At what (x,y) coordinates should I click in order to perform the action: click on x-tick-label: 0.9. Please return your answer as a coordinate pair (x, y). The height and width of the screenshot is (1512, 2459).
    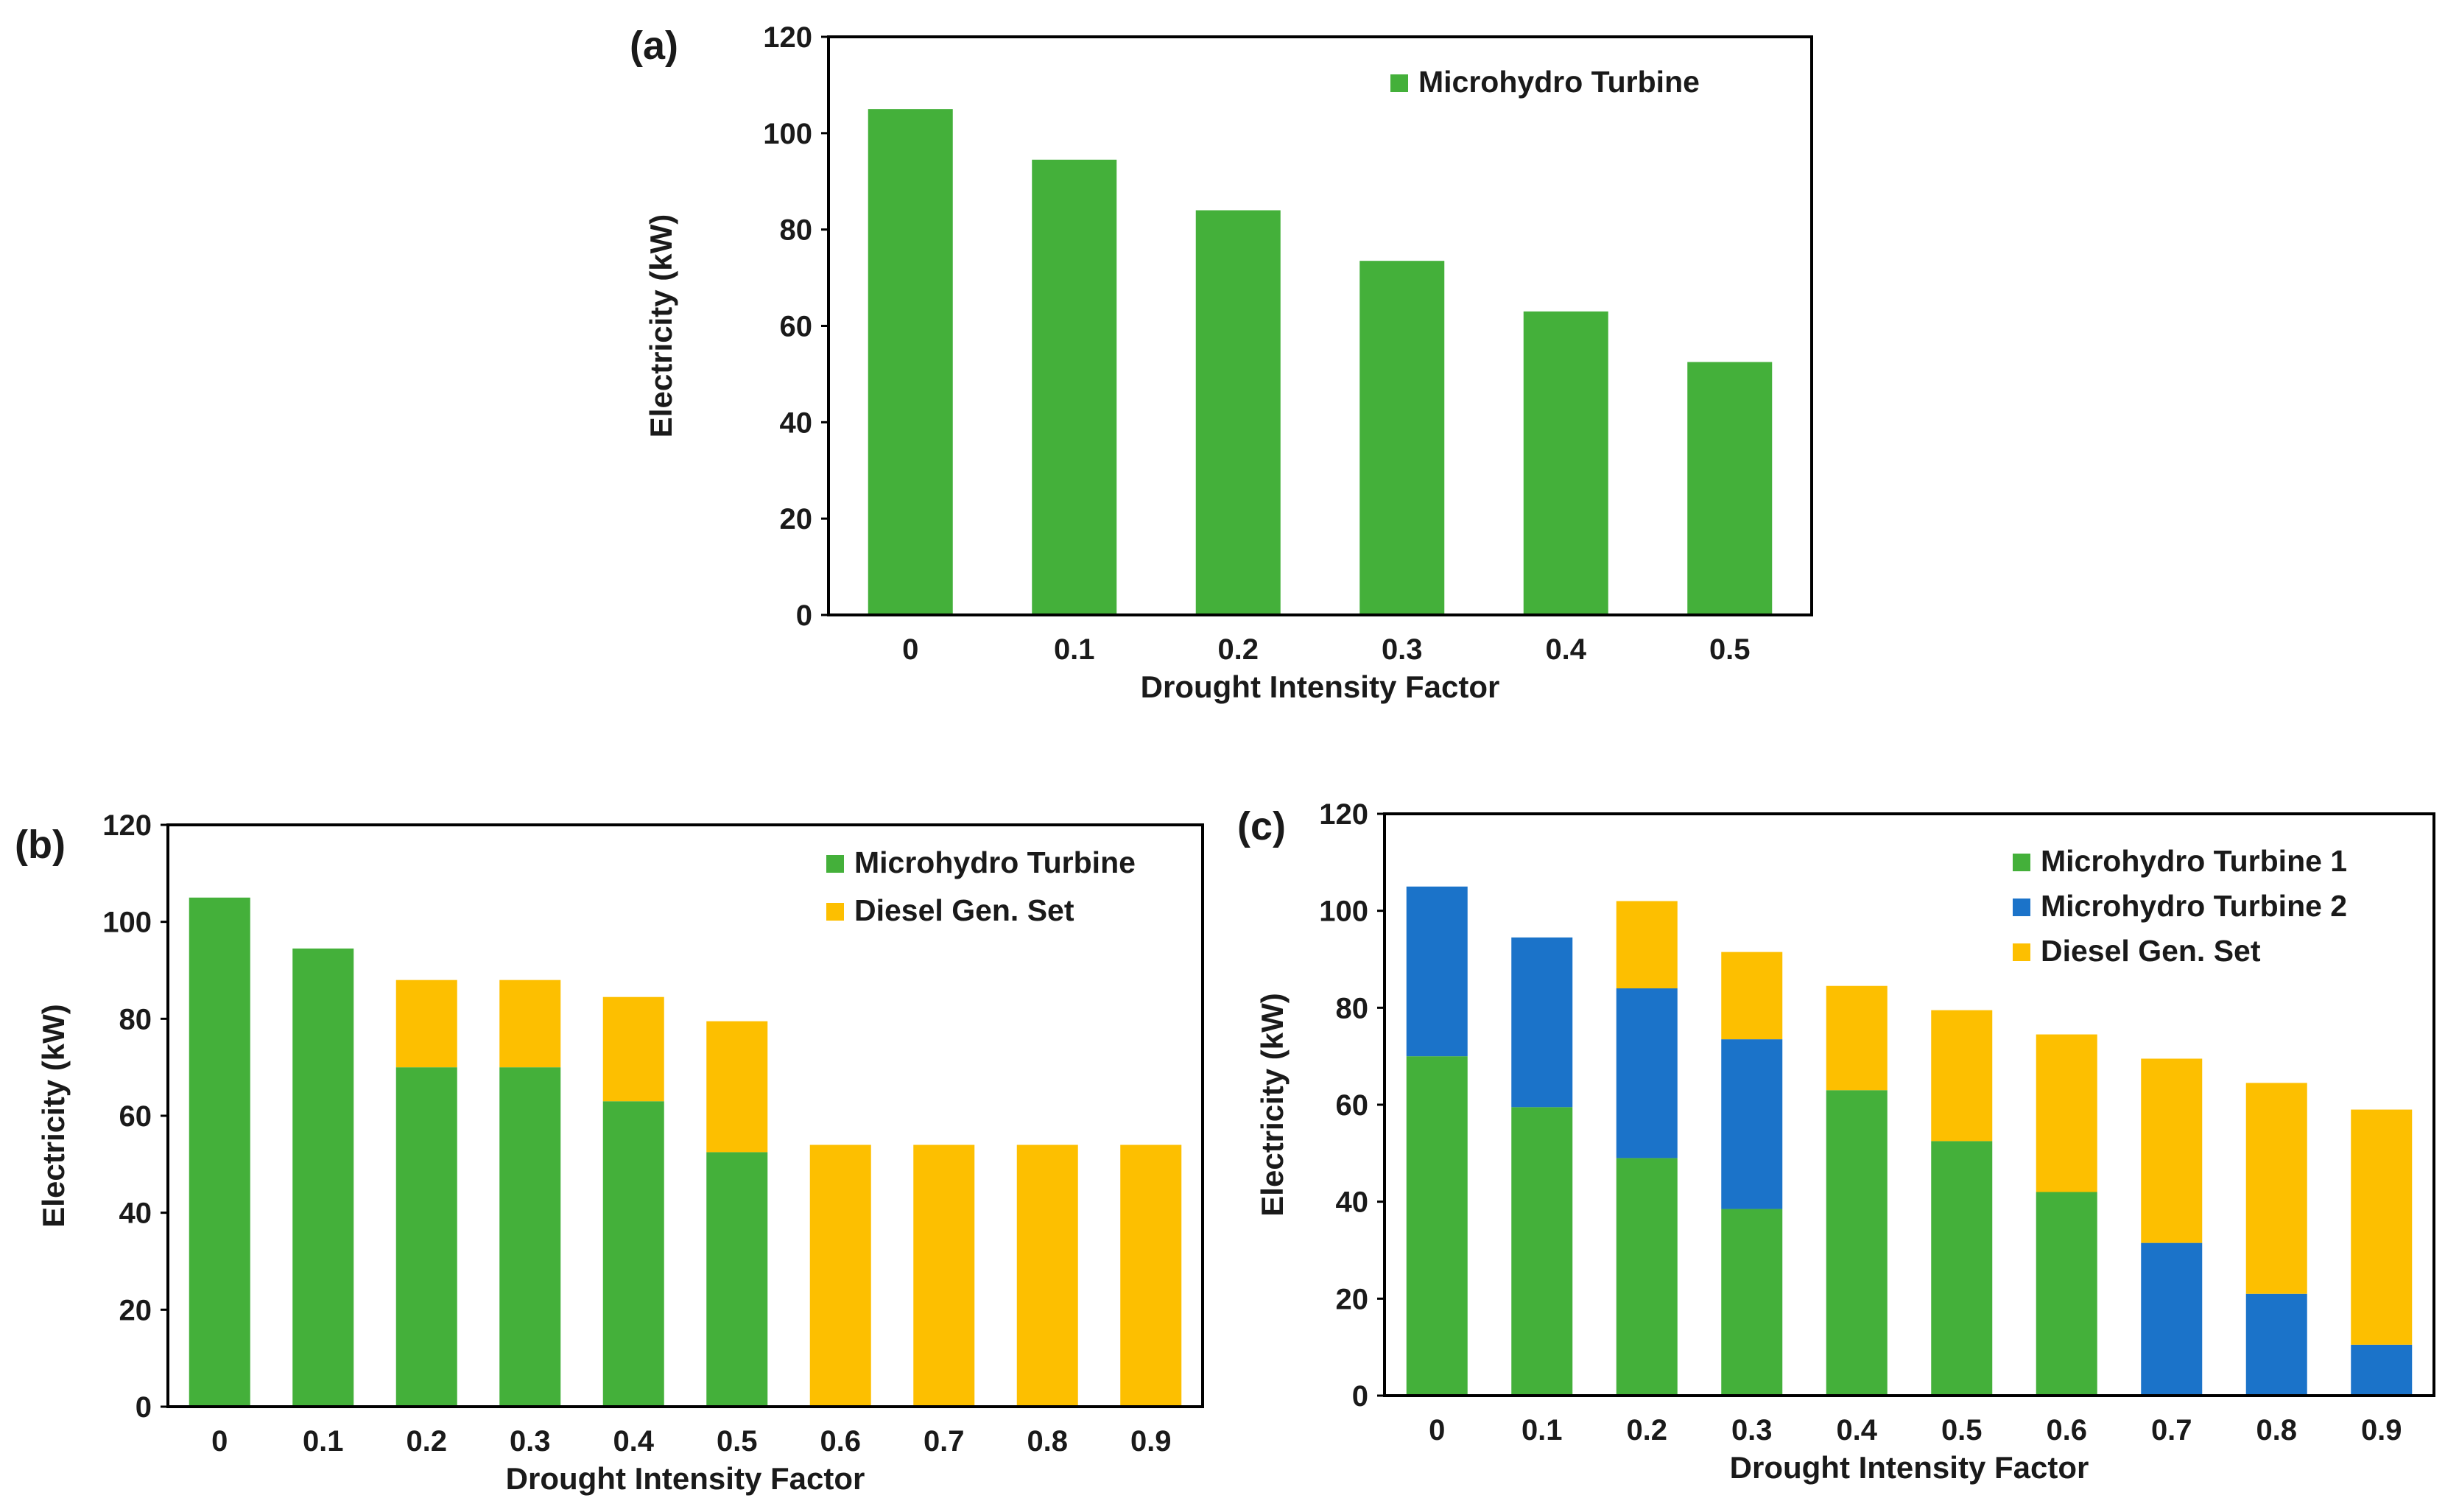
    Looking at the image, I should click on (2381, 1430).